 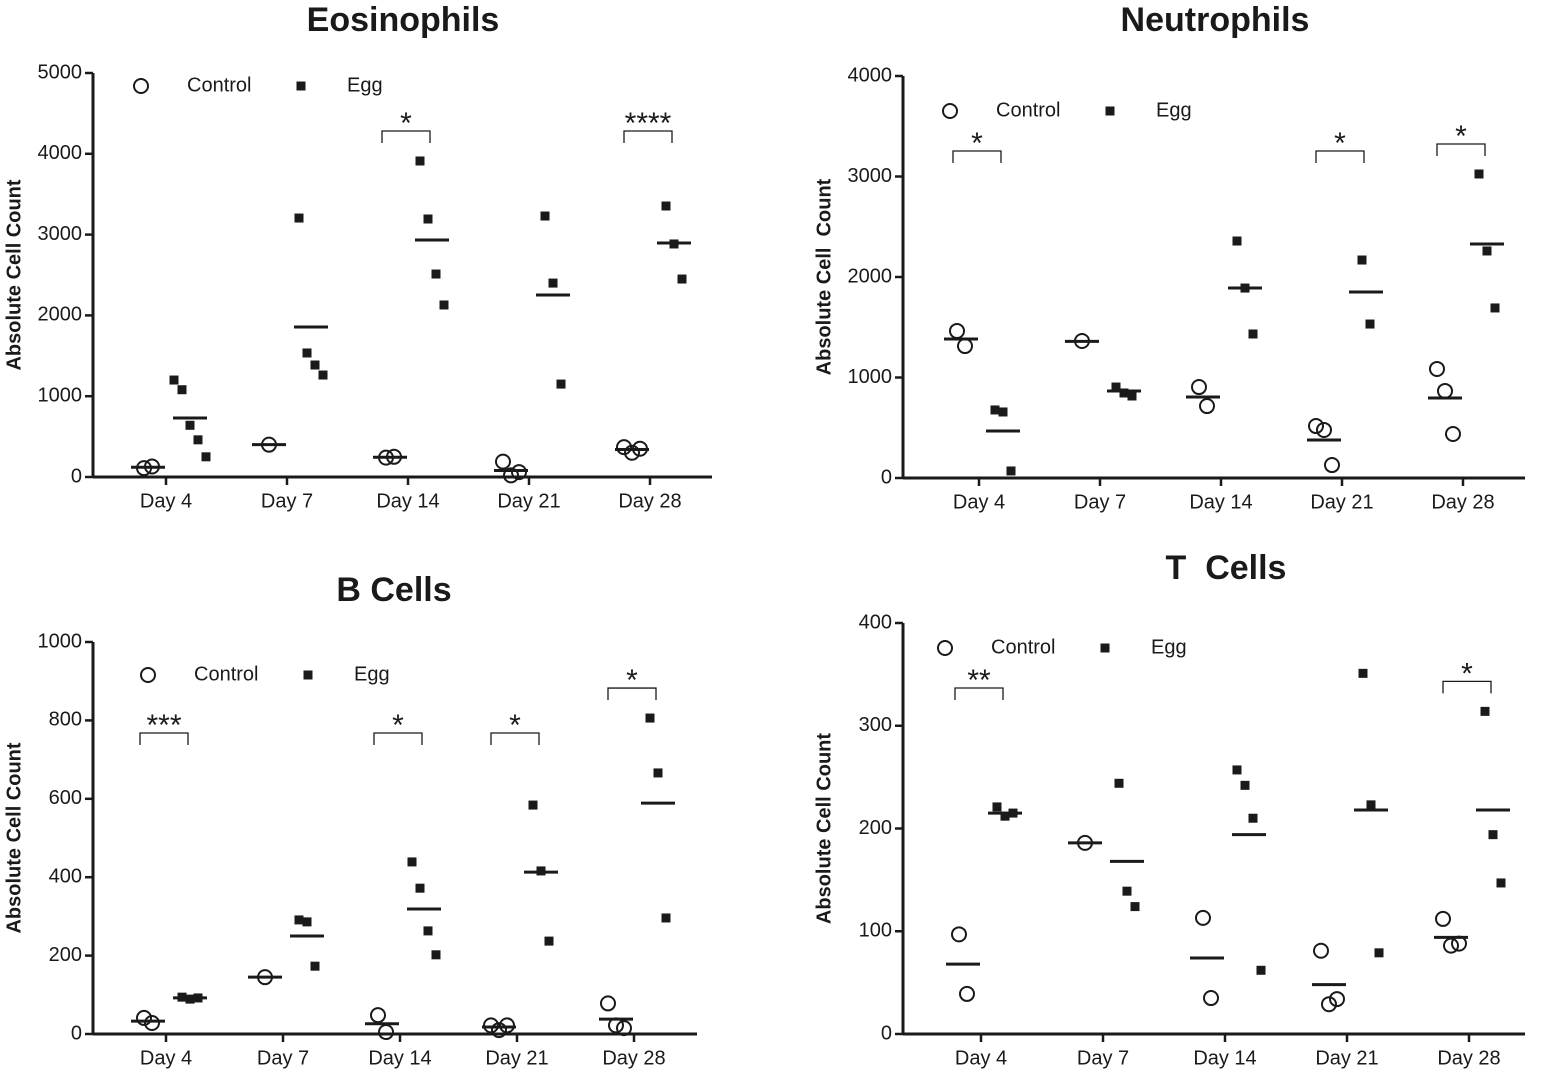 I want to click on y-tick-label: 2000, so click(x=60, y=315).